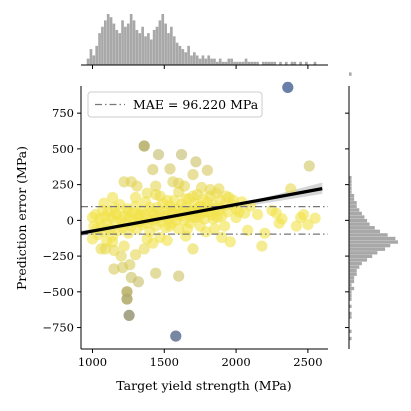 Image resolution: width=411 pixels, height=411 pixels. Describe the element at coordinates (58, 328) in the screenshot. I see `y-tick-label: −750` at that location.